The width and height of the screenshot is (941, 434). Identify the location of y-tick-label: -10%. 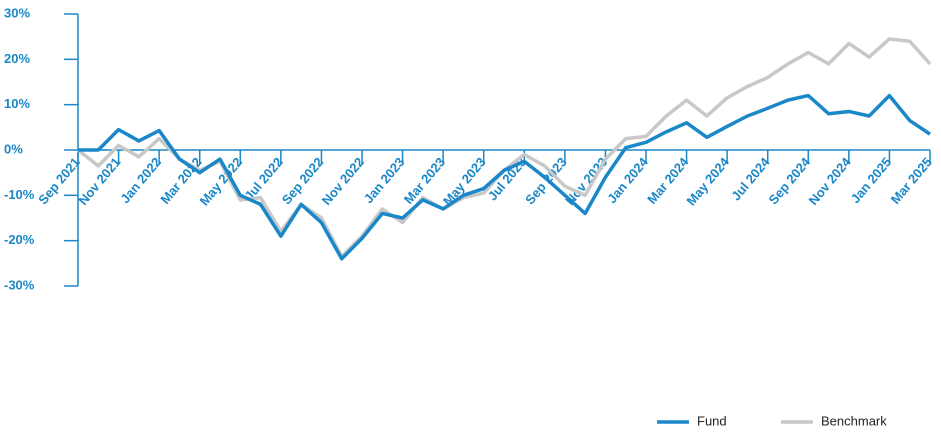
(19, 194).